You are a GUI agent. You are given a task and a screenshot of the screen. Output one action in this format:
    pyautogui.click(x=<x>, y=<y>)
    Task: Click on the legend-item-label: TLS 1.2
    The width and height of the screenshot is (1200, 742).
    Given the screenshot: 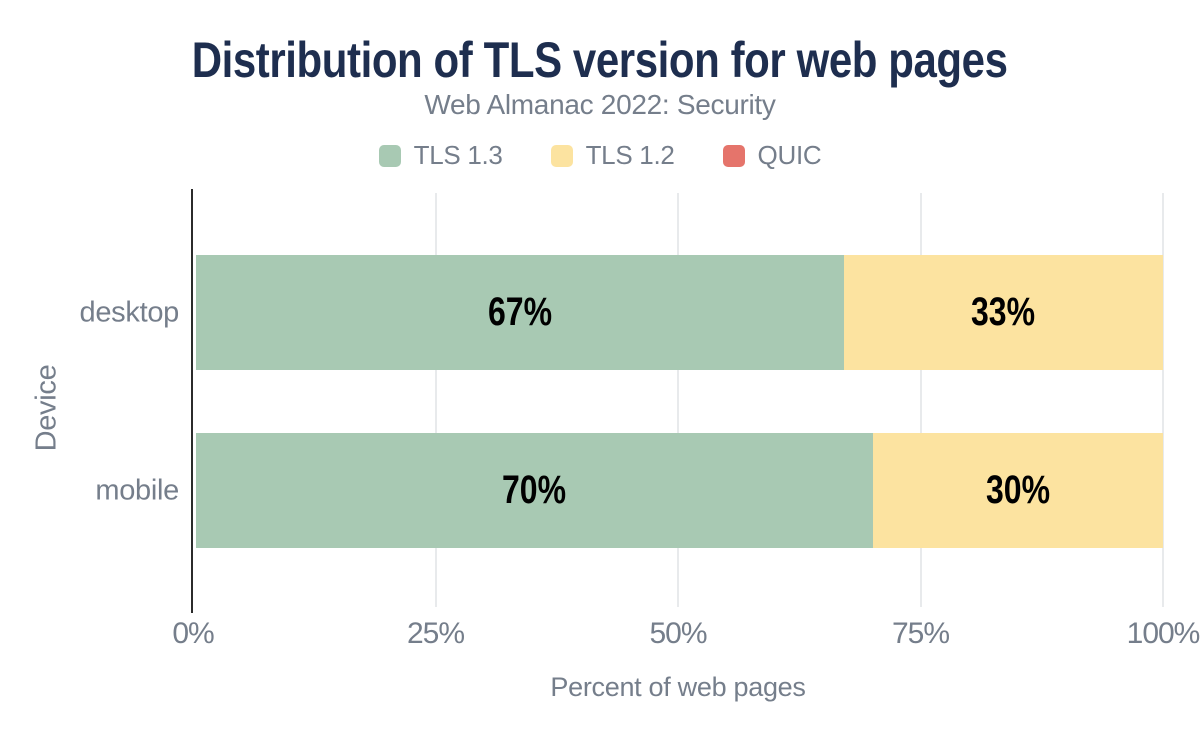 What is the action you would take?
    pyautogui.click(x=630, y=155)
    